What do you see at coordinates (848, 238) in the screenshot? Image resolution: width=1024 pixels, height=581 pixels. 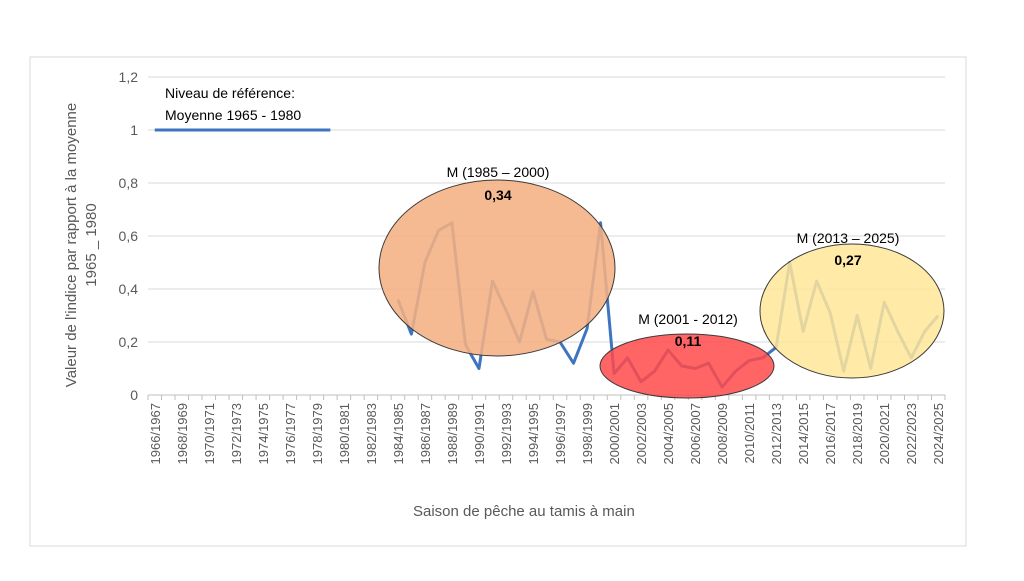 I see `annotation: M (2013 – 2025)` at bounding box center [848, 238].